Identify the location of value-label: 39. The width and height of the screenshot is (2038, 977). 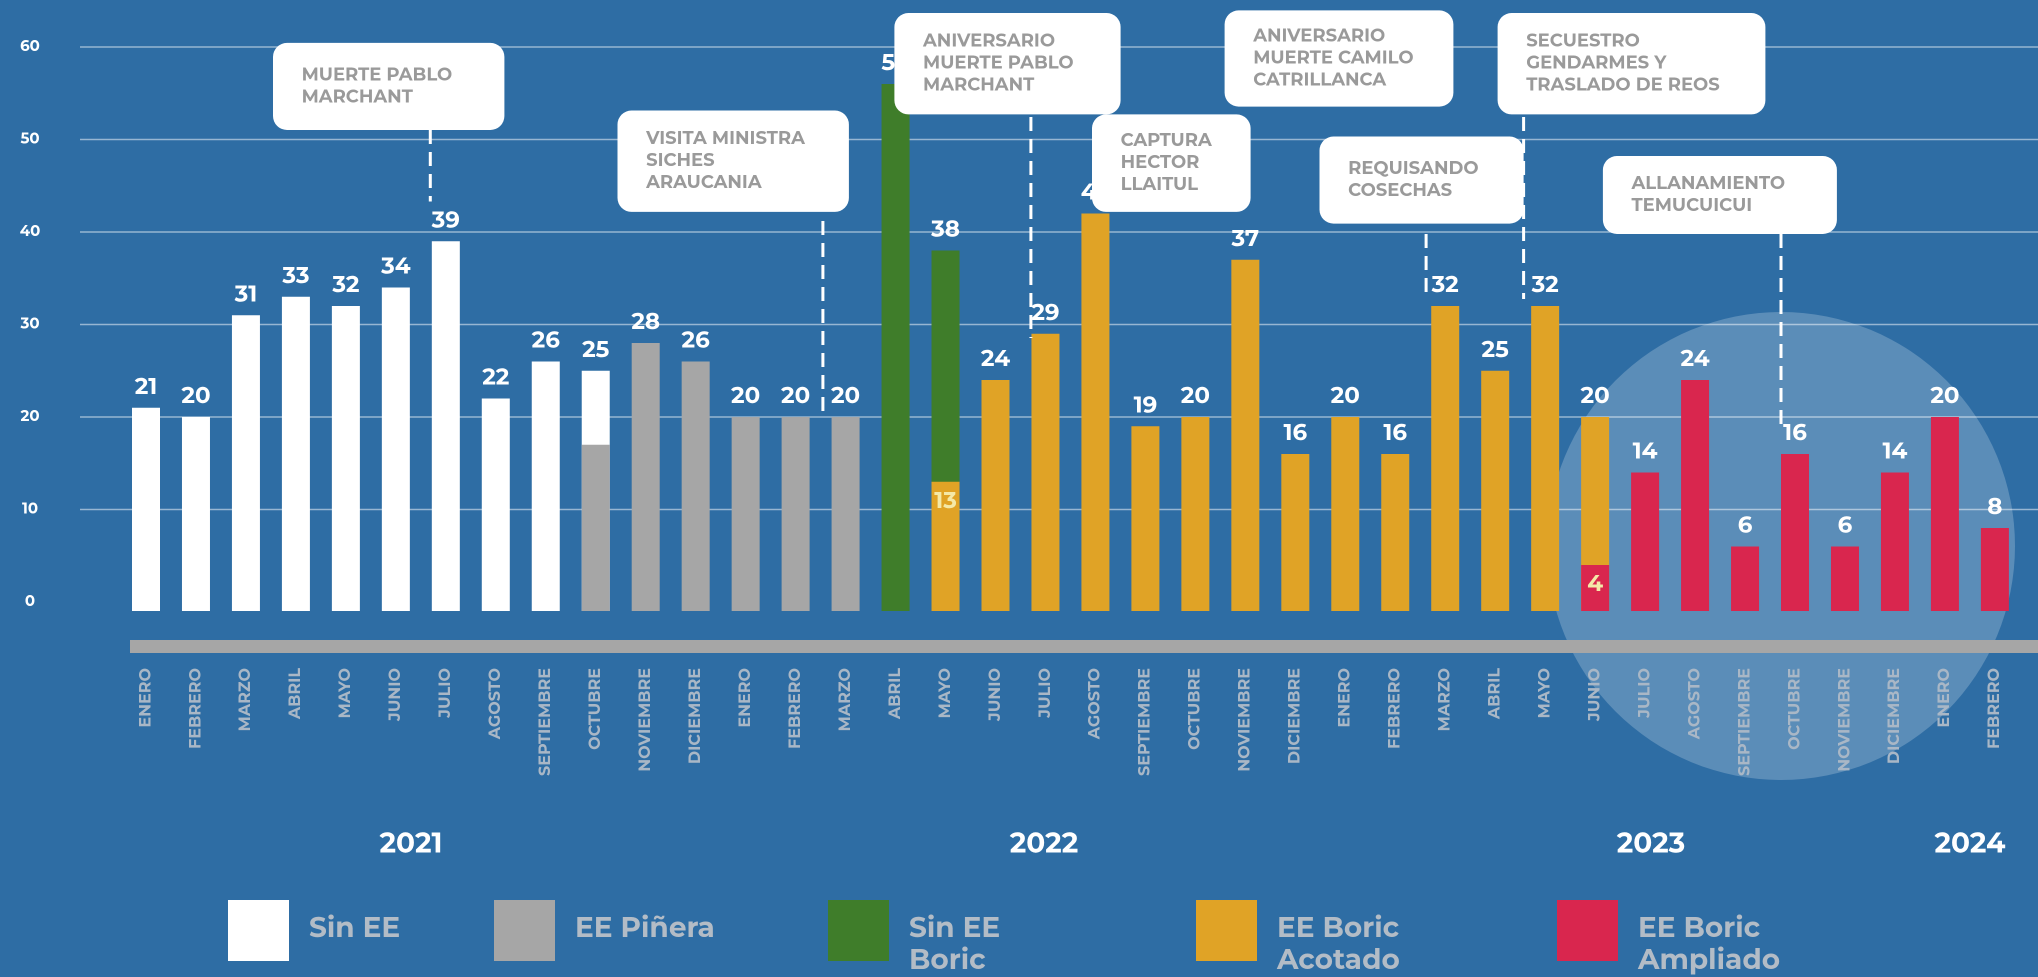
(445, 219).